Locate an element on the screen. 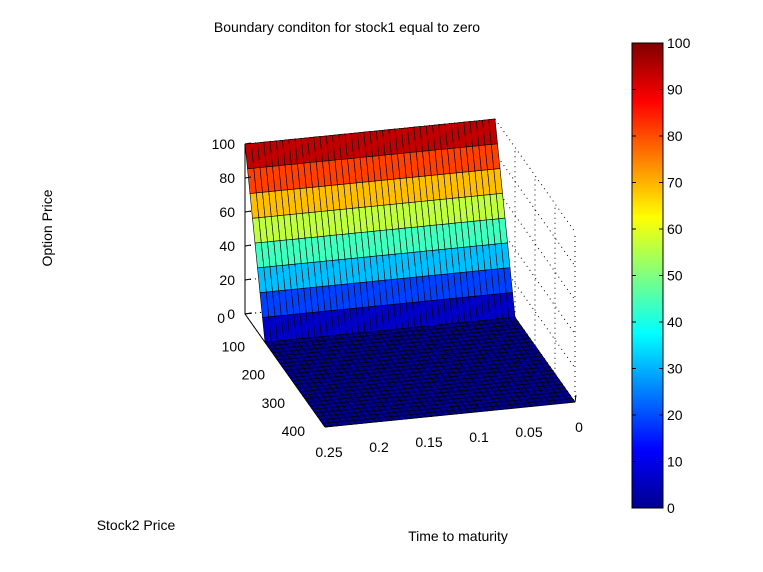  colorbar: 0 10 20 30 40 50 60 70 80 90 100 is located at coordinates (661, 275).